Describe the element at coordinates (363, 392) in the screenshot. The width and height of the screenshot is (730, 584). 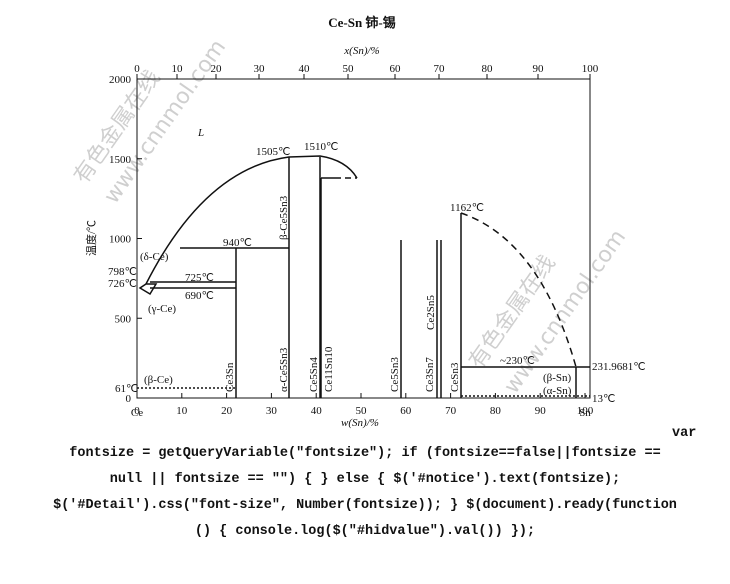
I see `dotted-line` at that location.